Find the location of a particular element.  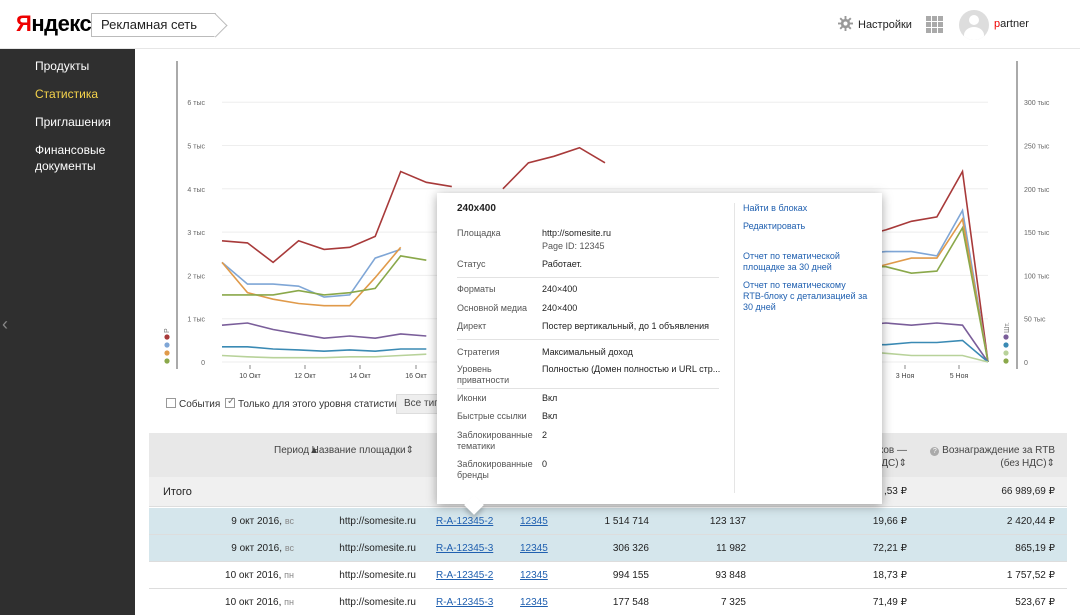

cell-col3: 72,21 ₽ is located at coordinates (889, 548).